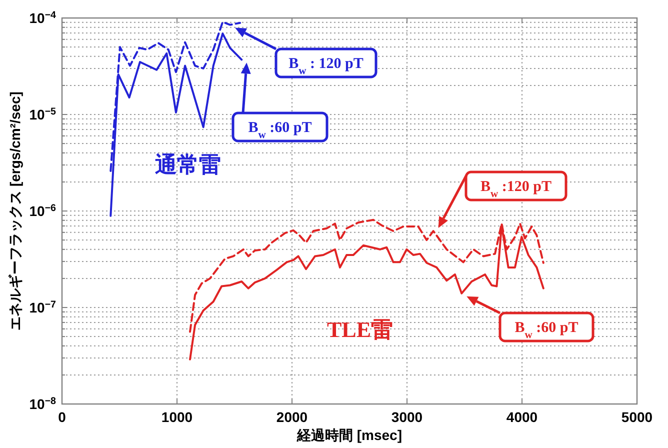  Describe the element at coordinates (43, 114) in the screenshot. I see `y-tick-label: 10$^{−5}$` at that location.